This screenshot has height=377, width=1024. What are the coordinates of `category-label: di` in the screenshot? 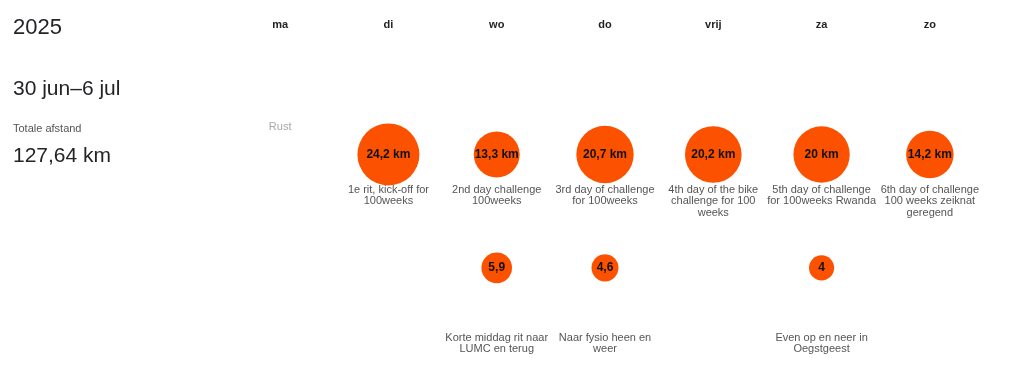 It's located at (388, 23).